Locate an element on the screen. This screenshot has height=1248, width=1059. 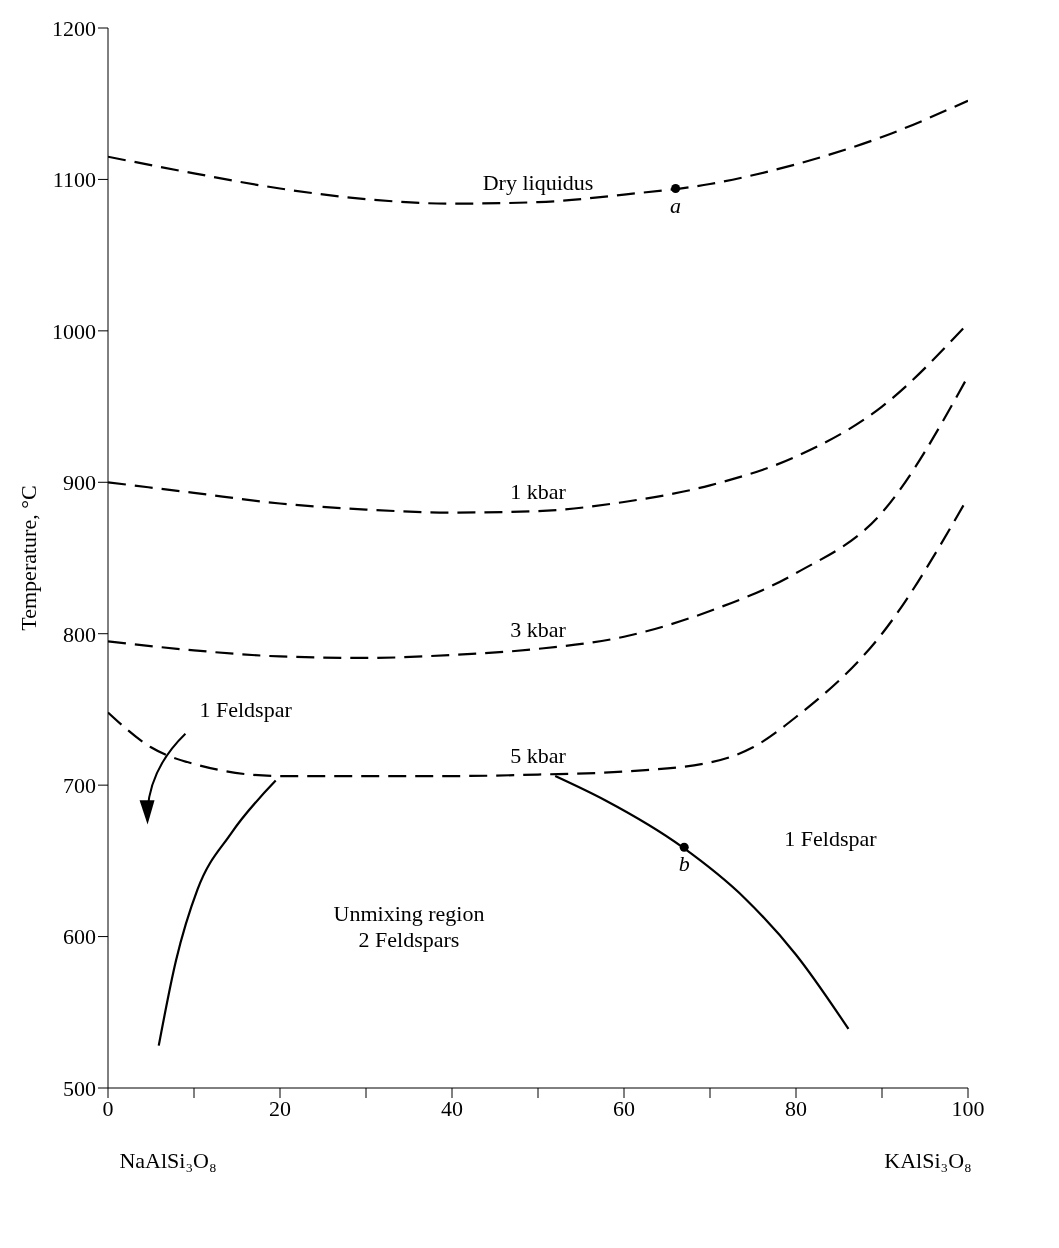
x-tick-label: 0 is located at coordinates (108, 1108).